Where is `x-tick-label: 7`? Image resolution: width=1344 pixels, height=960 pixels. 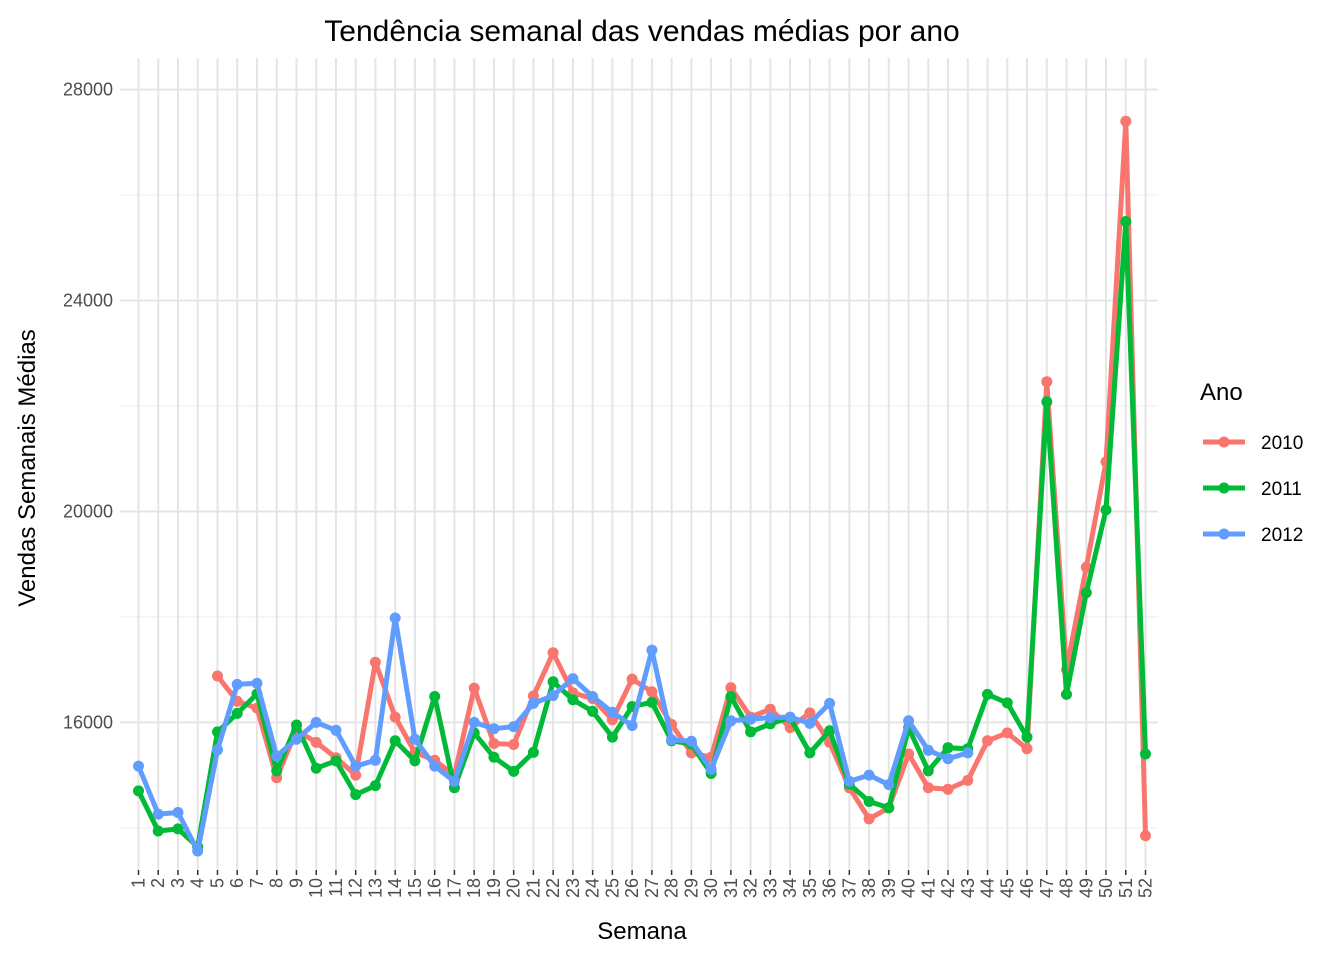
x-tick-label: 7 is located at coordinates (257, 883).